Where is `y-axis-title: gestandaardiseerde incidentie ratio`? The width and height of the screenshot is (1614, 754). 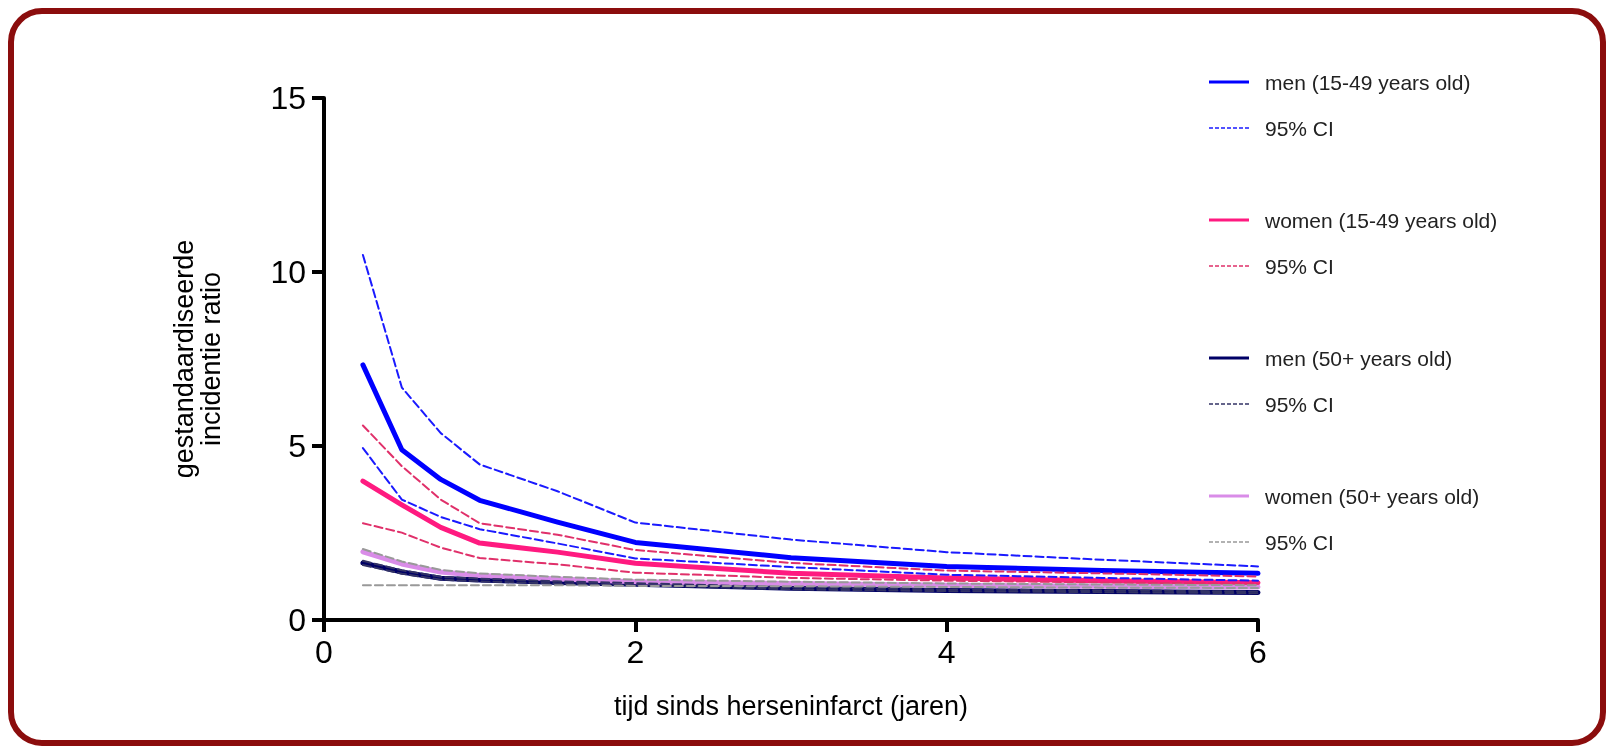 y-axis-title: gestandaardiseerde incidentie ratio is located at coordinates (197, 359).